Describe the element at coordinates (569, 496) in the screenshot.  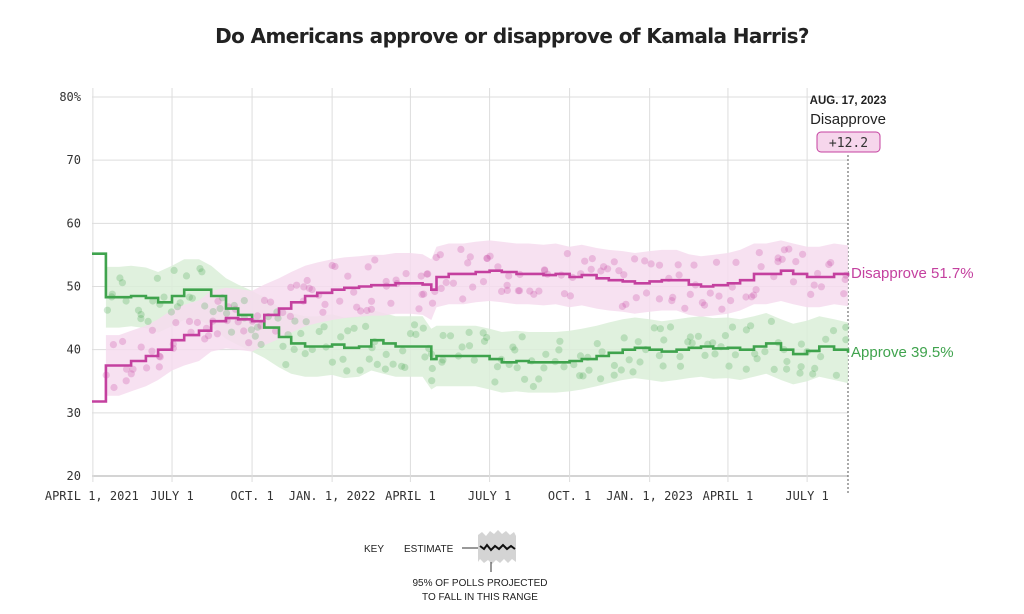
I see `x-tick-label: OCT. 1` at that location.